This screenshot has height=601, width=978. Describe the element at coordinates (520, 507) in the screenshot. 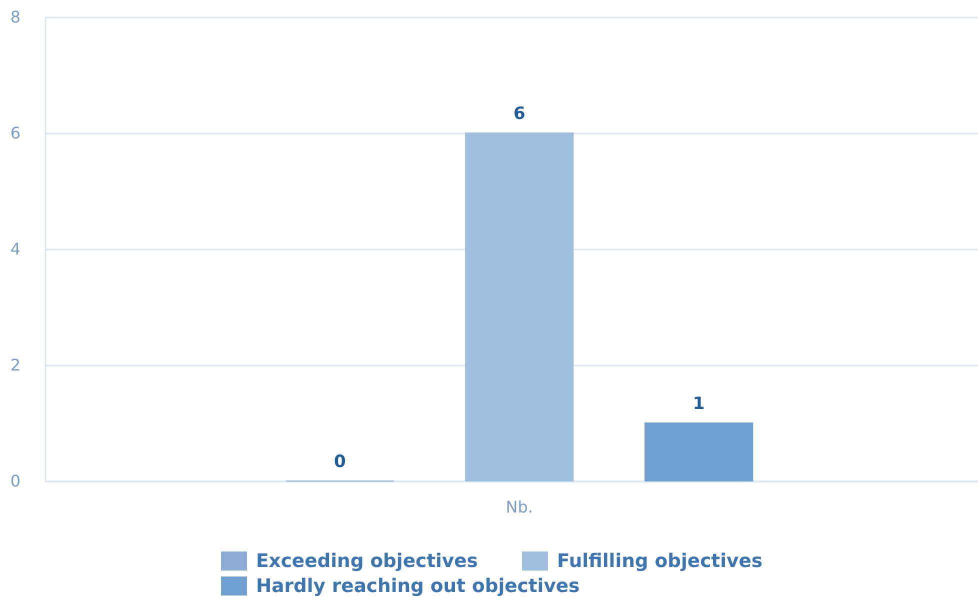

I see `x-tick-label: Nb.` at that location.